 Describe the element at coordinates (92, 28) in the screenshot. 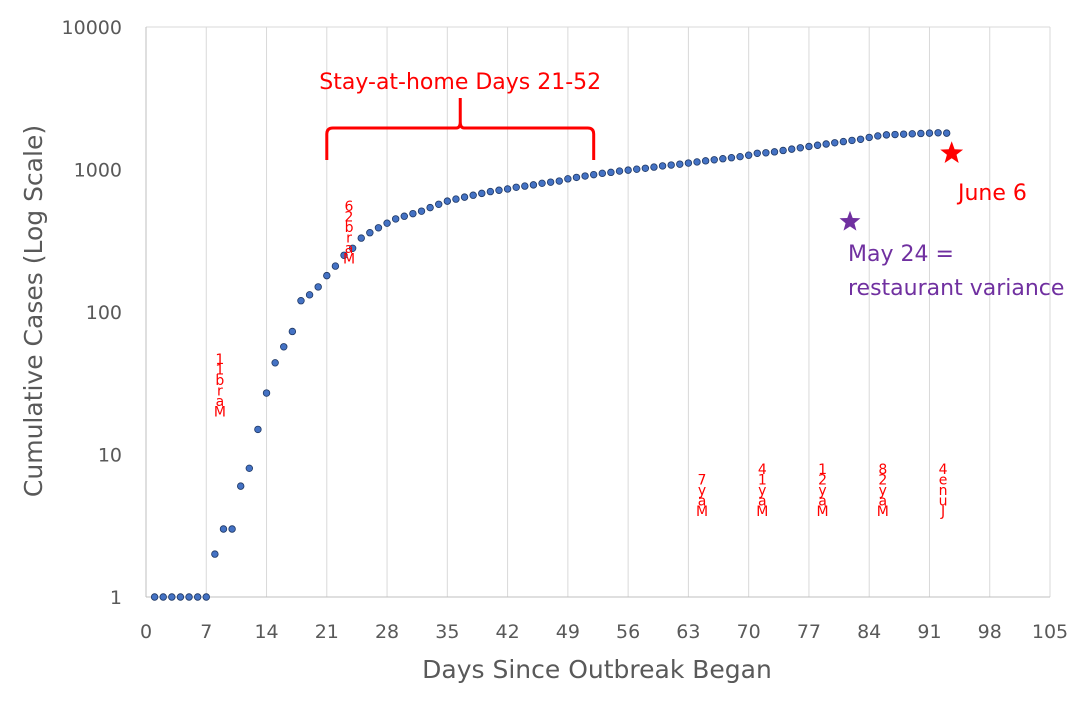

I see `y-tick-label: 10000` at that location.